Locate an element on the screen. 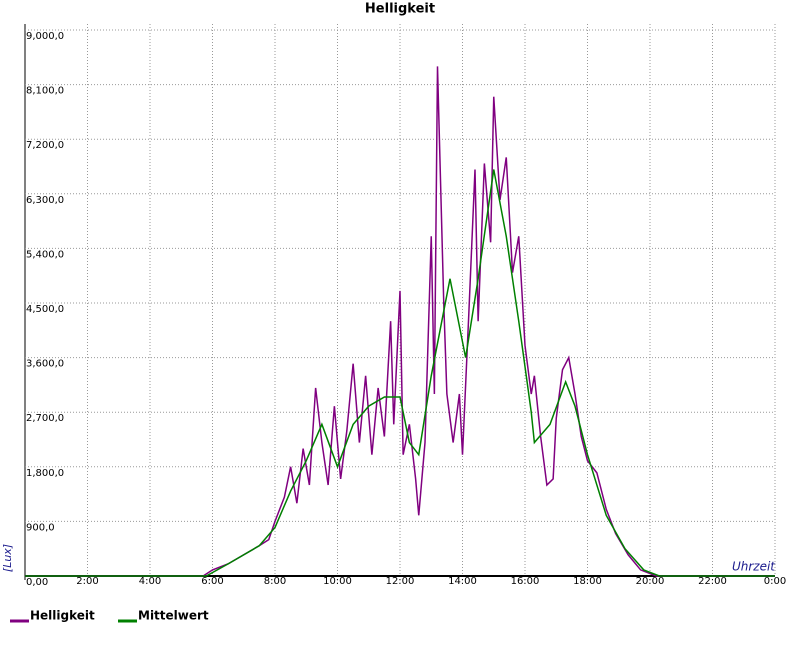  chart-title: Helligkeit is located at coordinates (400, 9).